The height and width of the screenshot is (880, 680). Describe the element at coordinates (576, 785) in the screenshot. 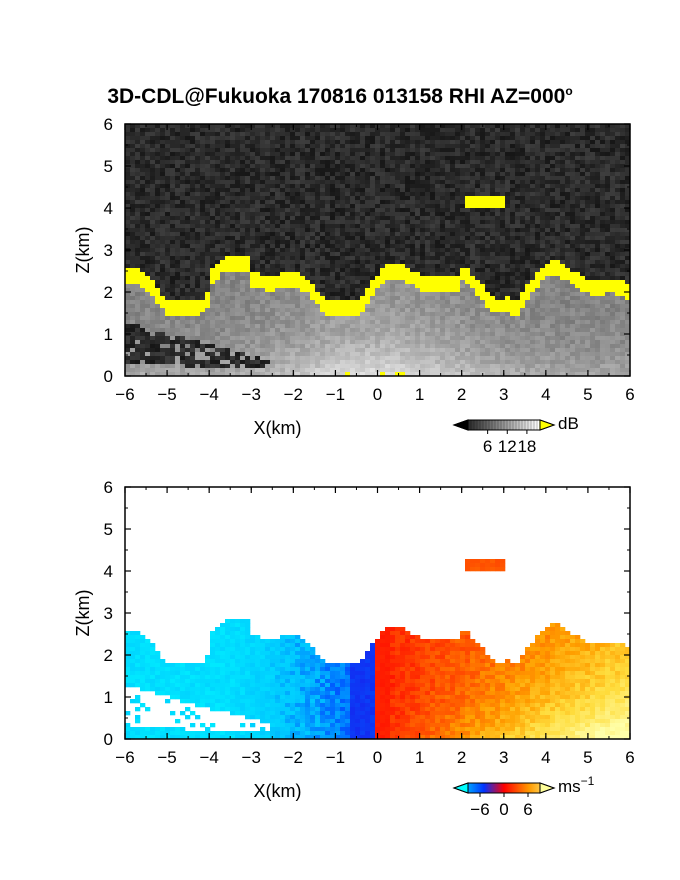

I see `colorbar-unit: ms−1` at that location.